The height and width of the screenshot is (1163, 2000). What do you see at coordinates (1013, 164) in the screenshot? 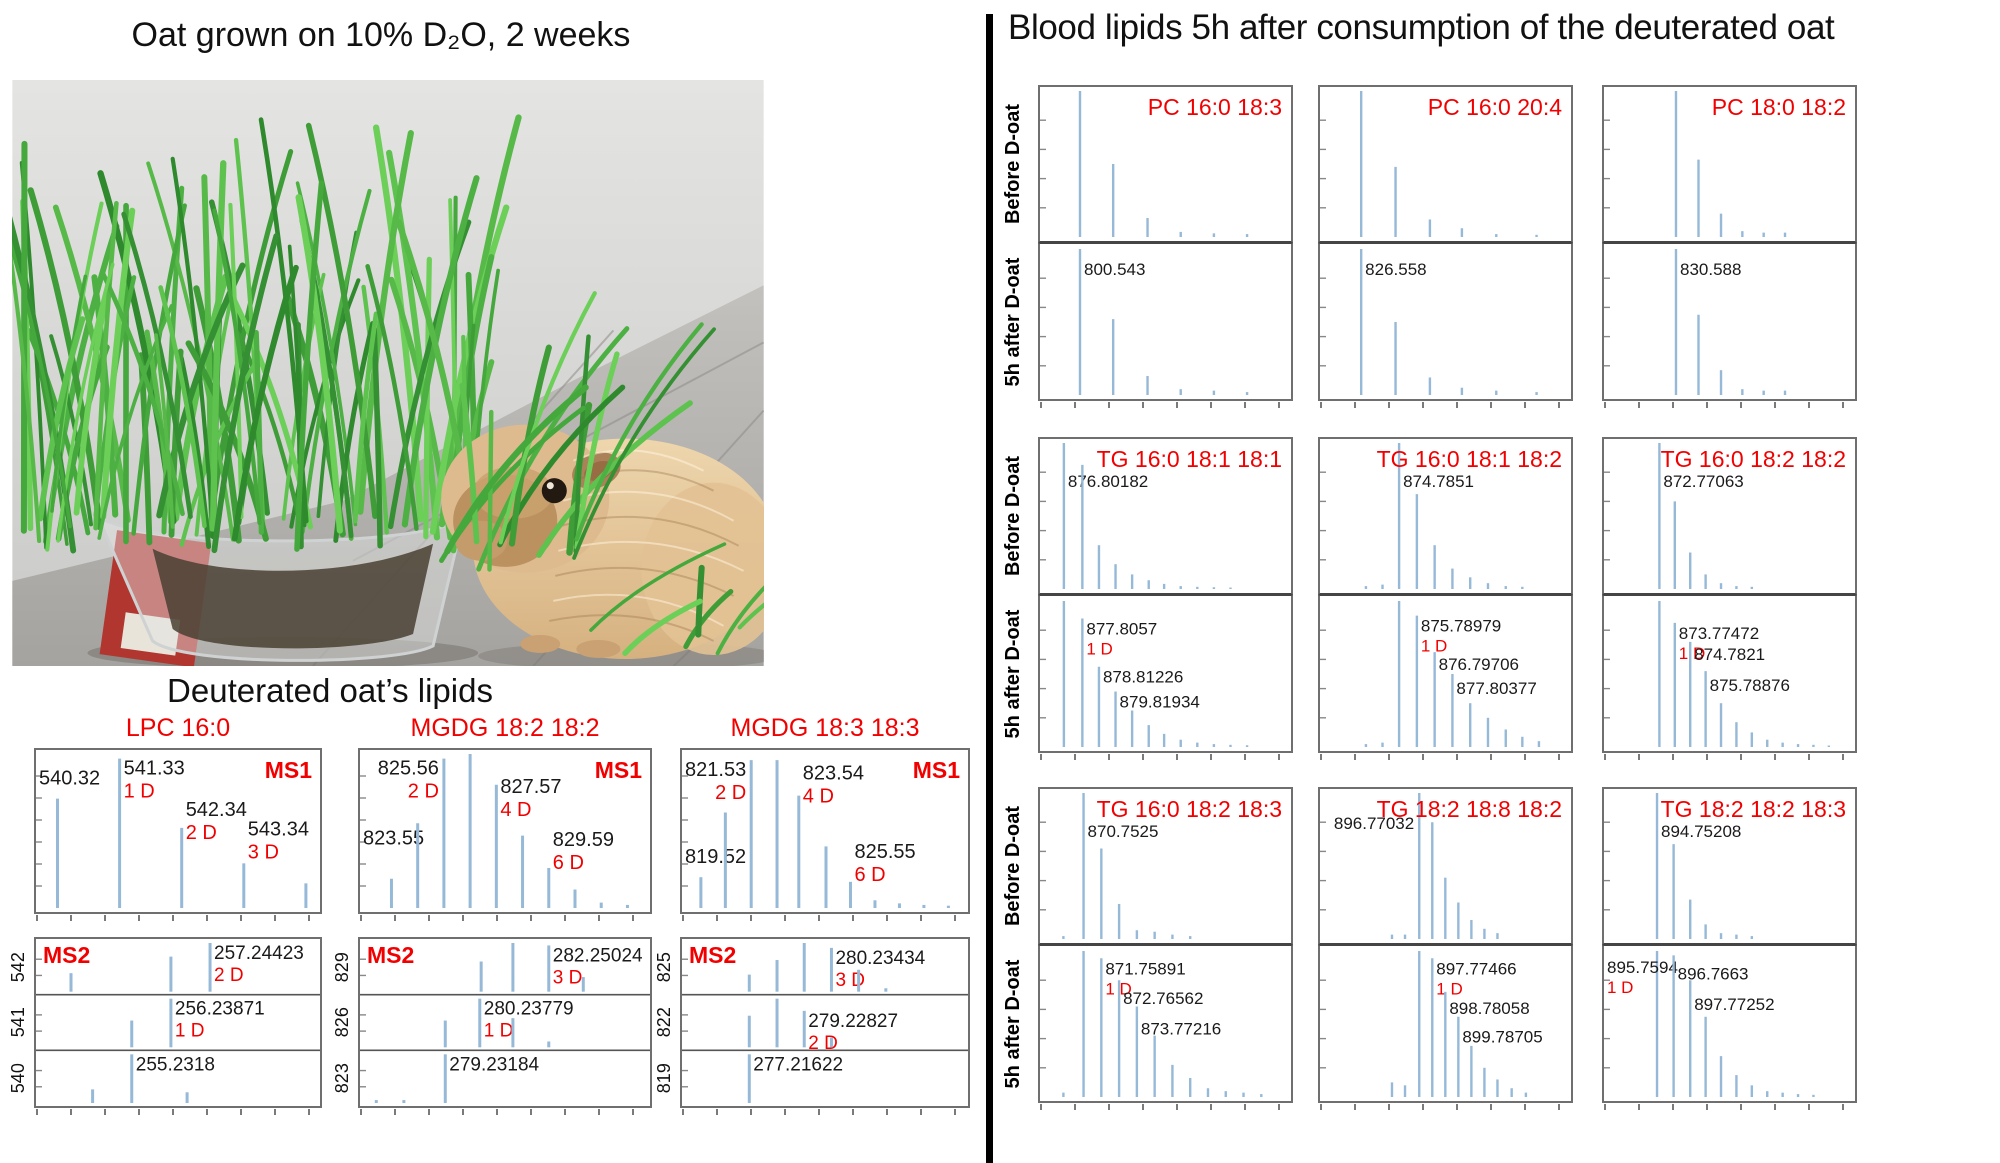
I see `y-axis-label-before-d-oat: Before D-oat` at bounding box center [1013, 164].